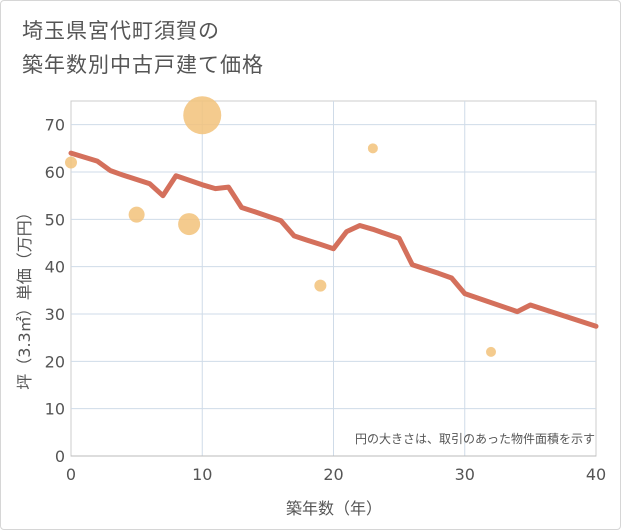 The image size is (621, 530). Describe the element at coordinates (333, 474) in the screenshot. I see `x-tick-label: 20` at that location.